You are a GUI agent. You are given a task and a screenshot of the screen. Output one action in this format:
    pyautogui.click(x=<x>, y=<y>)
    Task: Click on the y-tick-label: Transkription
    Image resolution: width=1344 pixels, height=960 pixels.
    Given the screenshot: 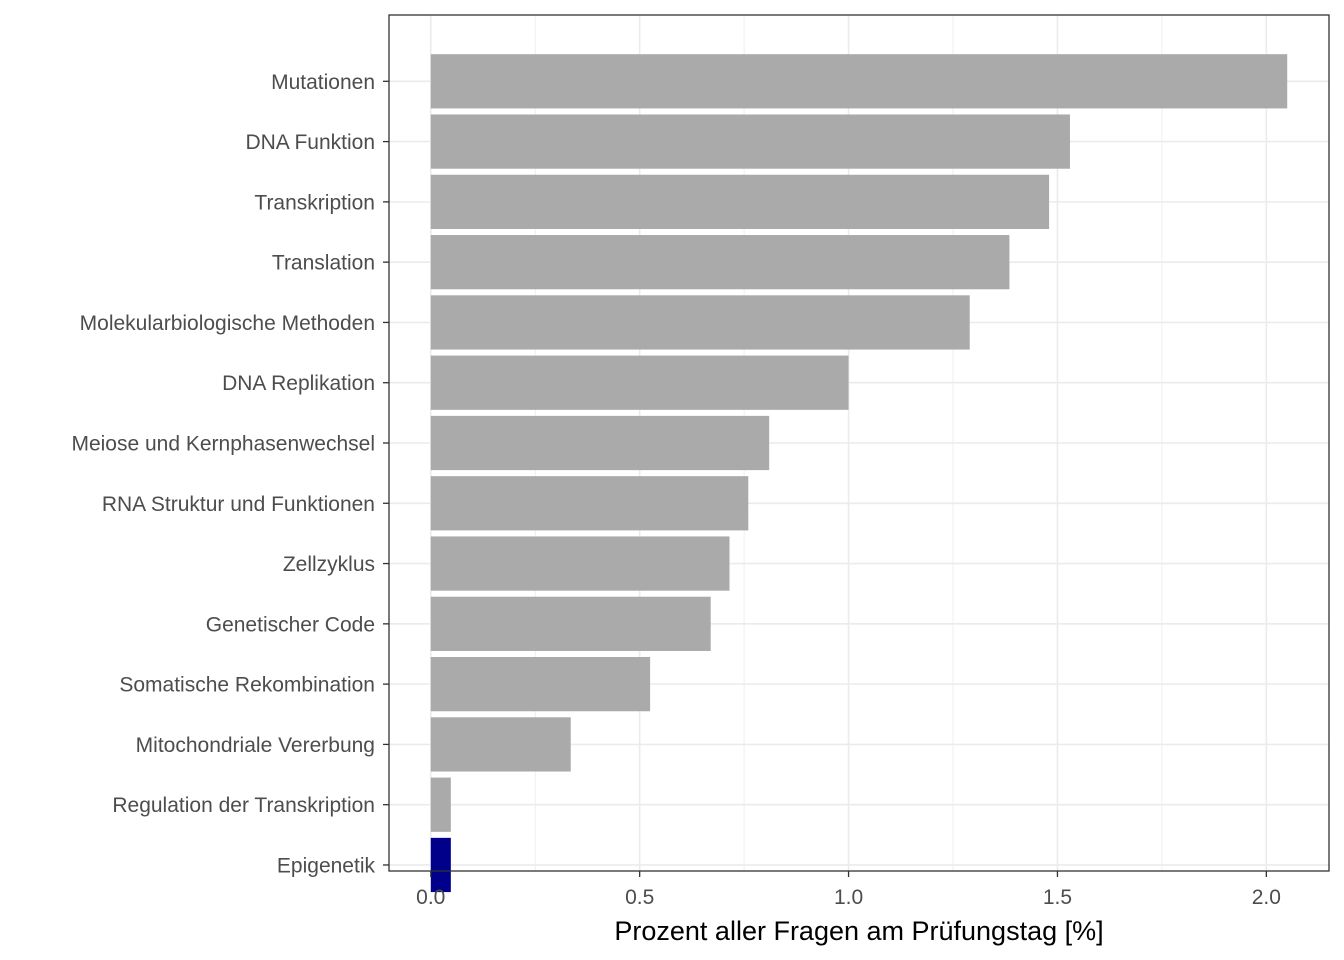 What is the action you would take?
    pyautogui.click(x=314, y=202)
    